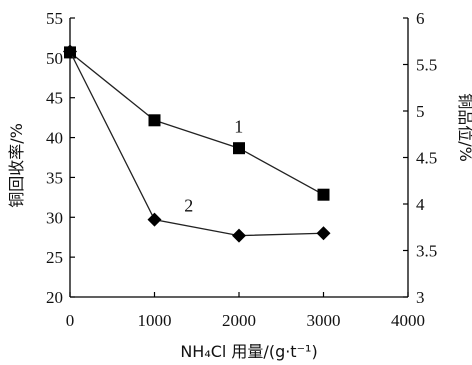 The width and height of the screenshot is (472, 365). Describe the element at coordinates (70, 320) in the screenshot. I see `x-tick-label: 0` at that location.